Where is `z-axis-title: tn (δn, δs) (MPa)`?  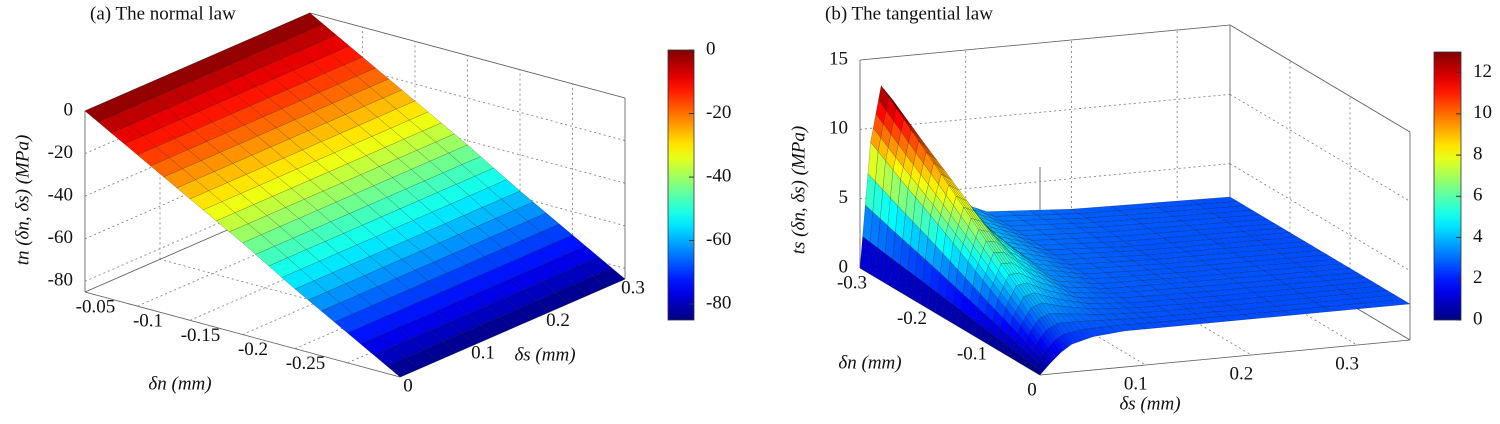 z-axis-title: tn (δn, δs) (MPa) is located at coordinates (22, 200).